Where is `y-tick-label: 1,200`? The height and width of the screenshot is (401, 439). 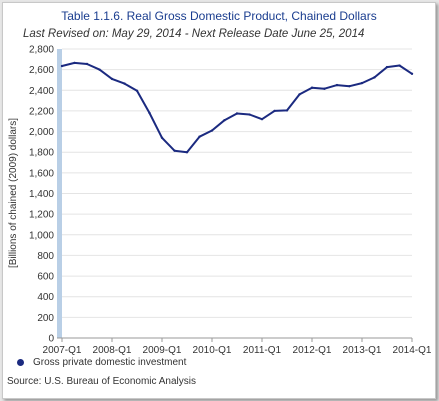 y-tick-label: 1,200 is located at coordinates (41, 215).